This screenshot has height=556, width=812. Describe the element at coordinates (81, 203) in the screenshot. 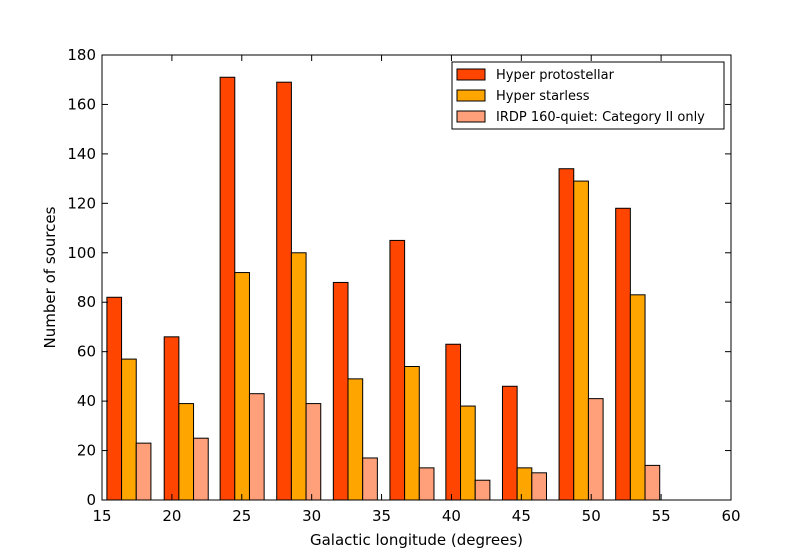

I see `y-tick-label: 120` at that location.